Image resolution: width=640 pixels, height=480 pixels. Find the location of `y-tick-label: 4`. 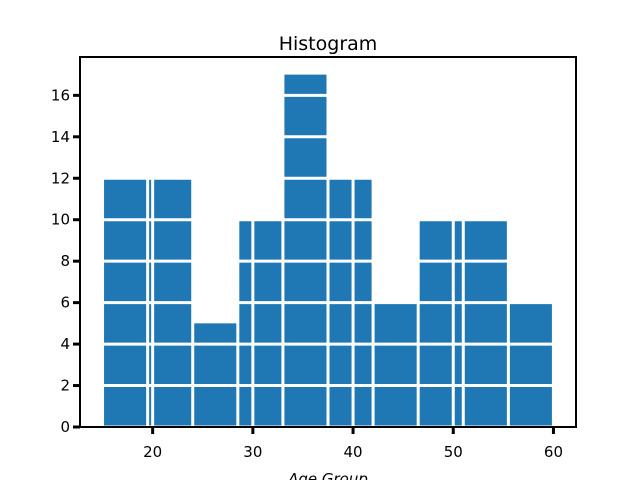

y-tick-label: 4 is located at coordinates (65, 344).